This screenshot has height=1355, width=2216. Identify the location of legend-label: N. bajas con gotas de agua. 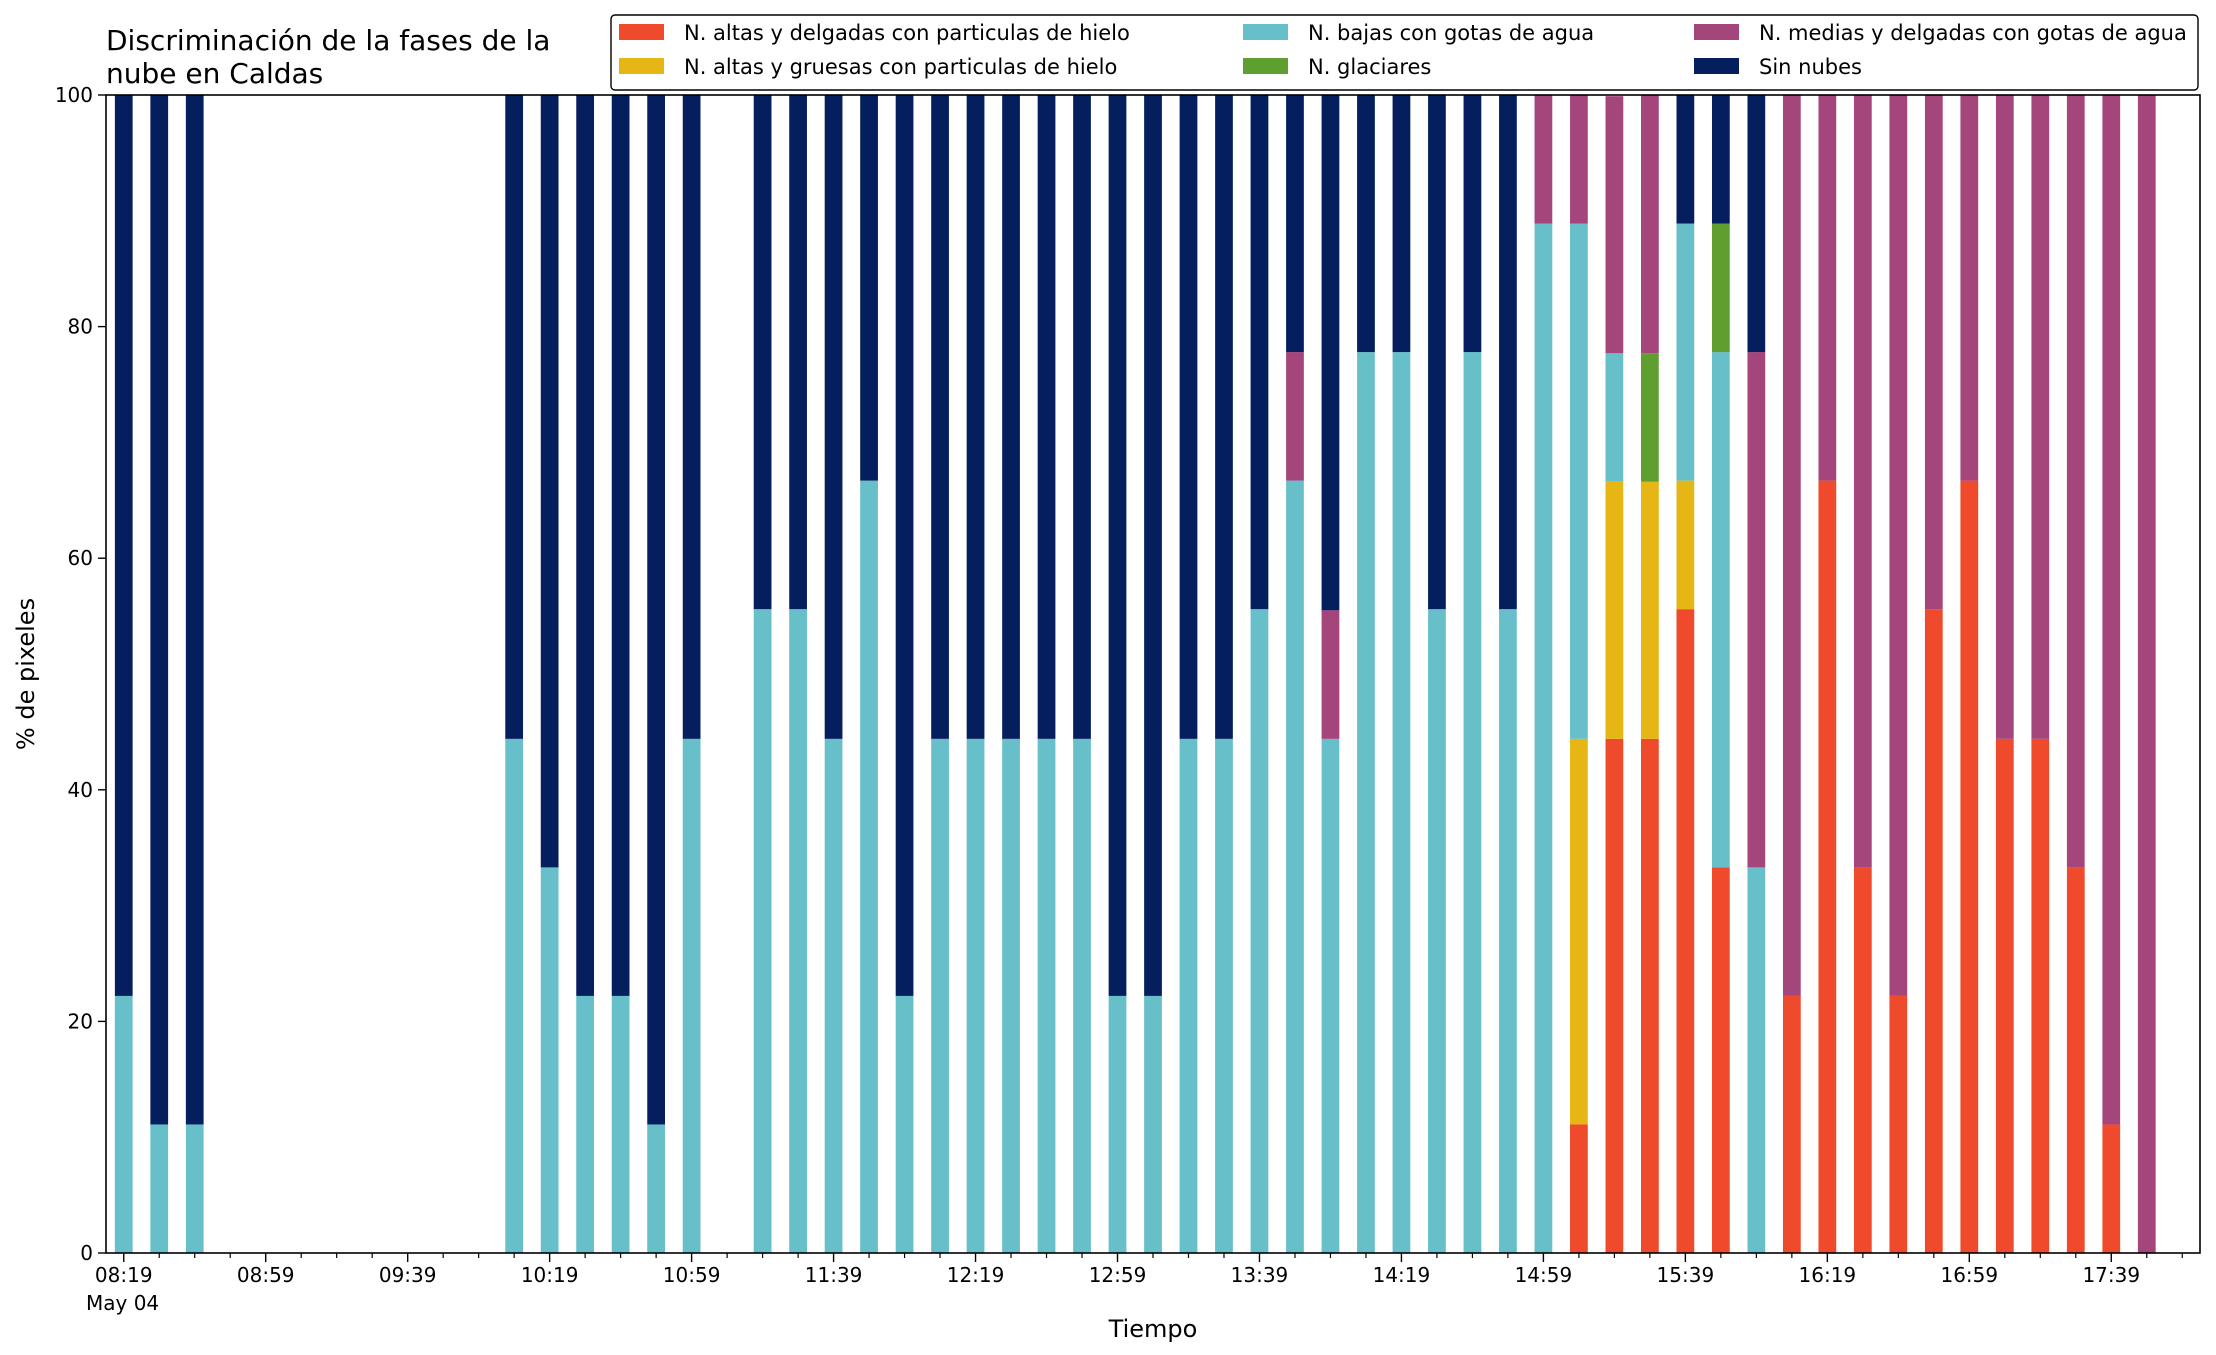
(1451, 33).